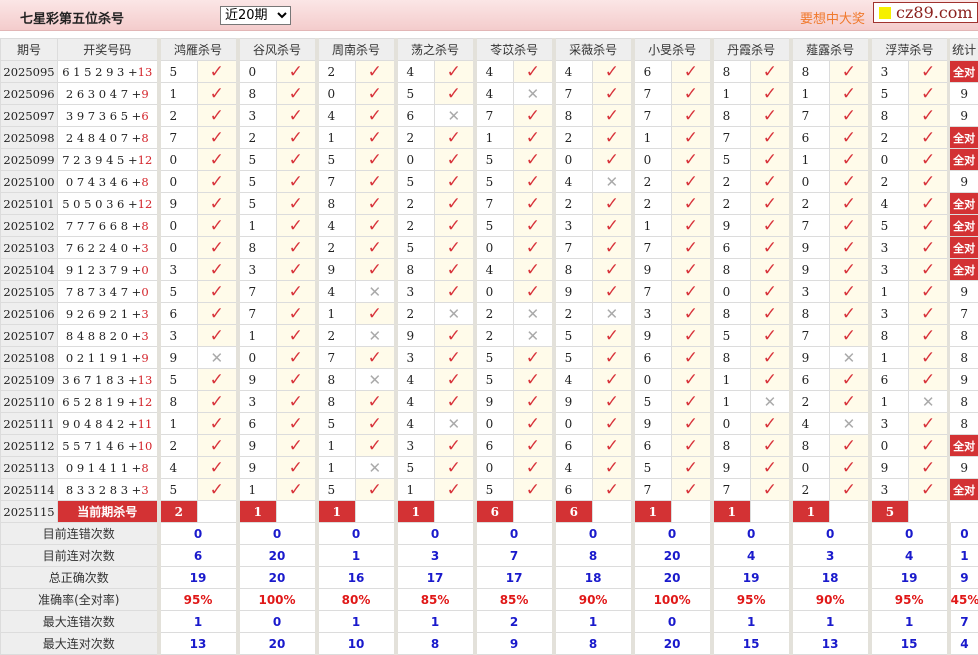 The width and height of the screenshot is (978, 655). I want to click on summary-label: 最大连错次数, so click(80, 622).